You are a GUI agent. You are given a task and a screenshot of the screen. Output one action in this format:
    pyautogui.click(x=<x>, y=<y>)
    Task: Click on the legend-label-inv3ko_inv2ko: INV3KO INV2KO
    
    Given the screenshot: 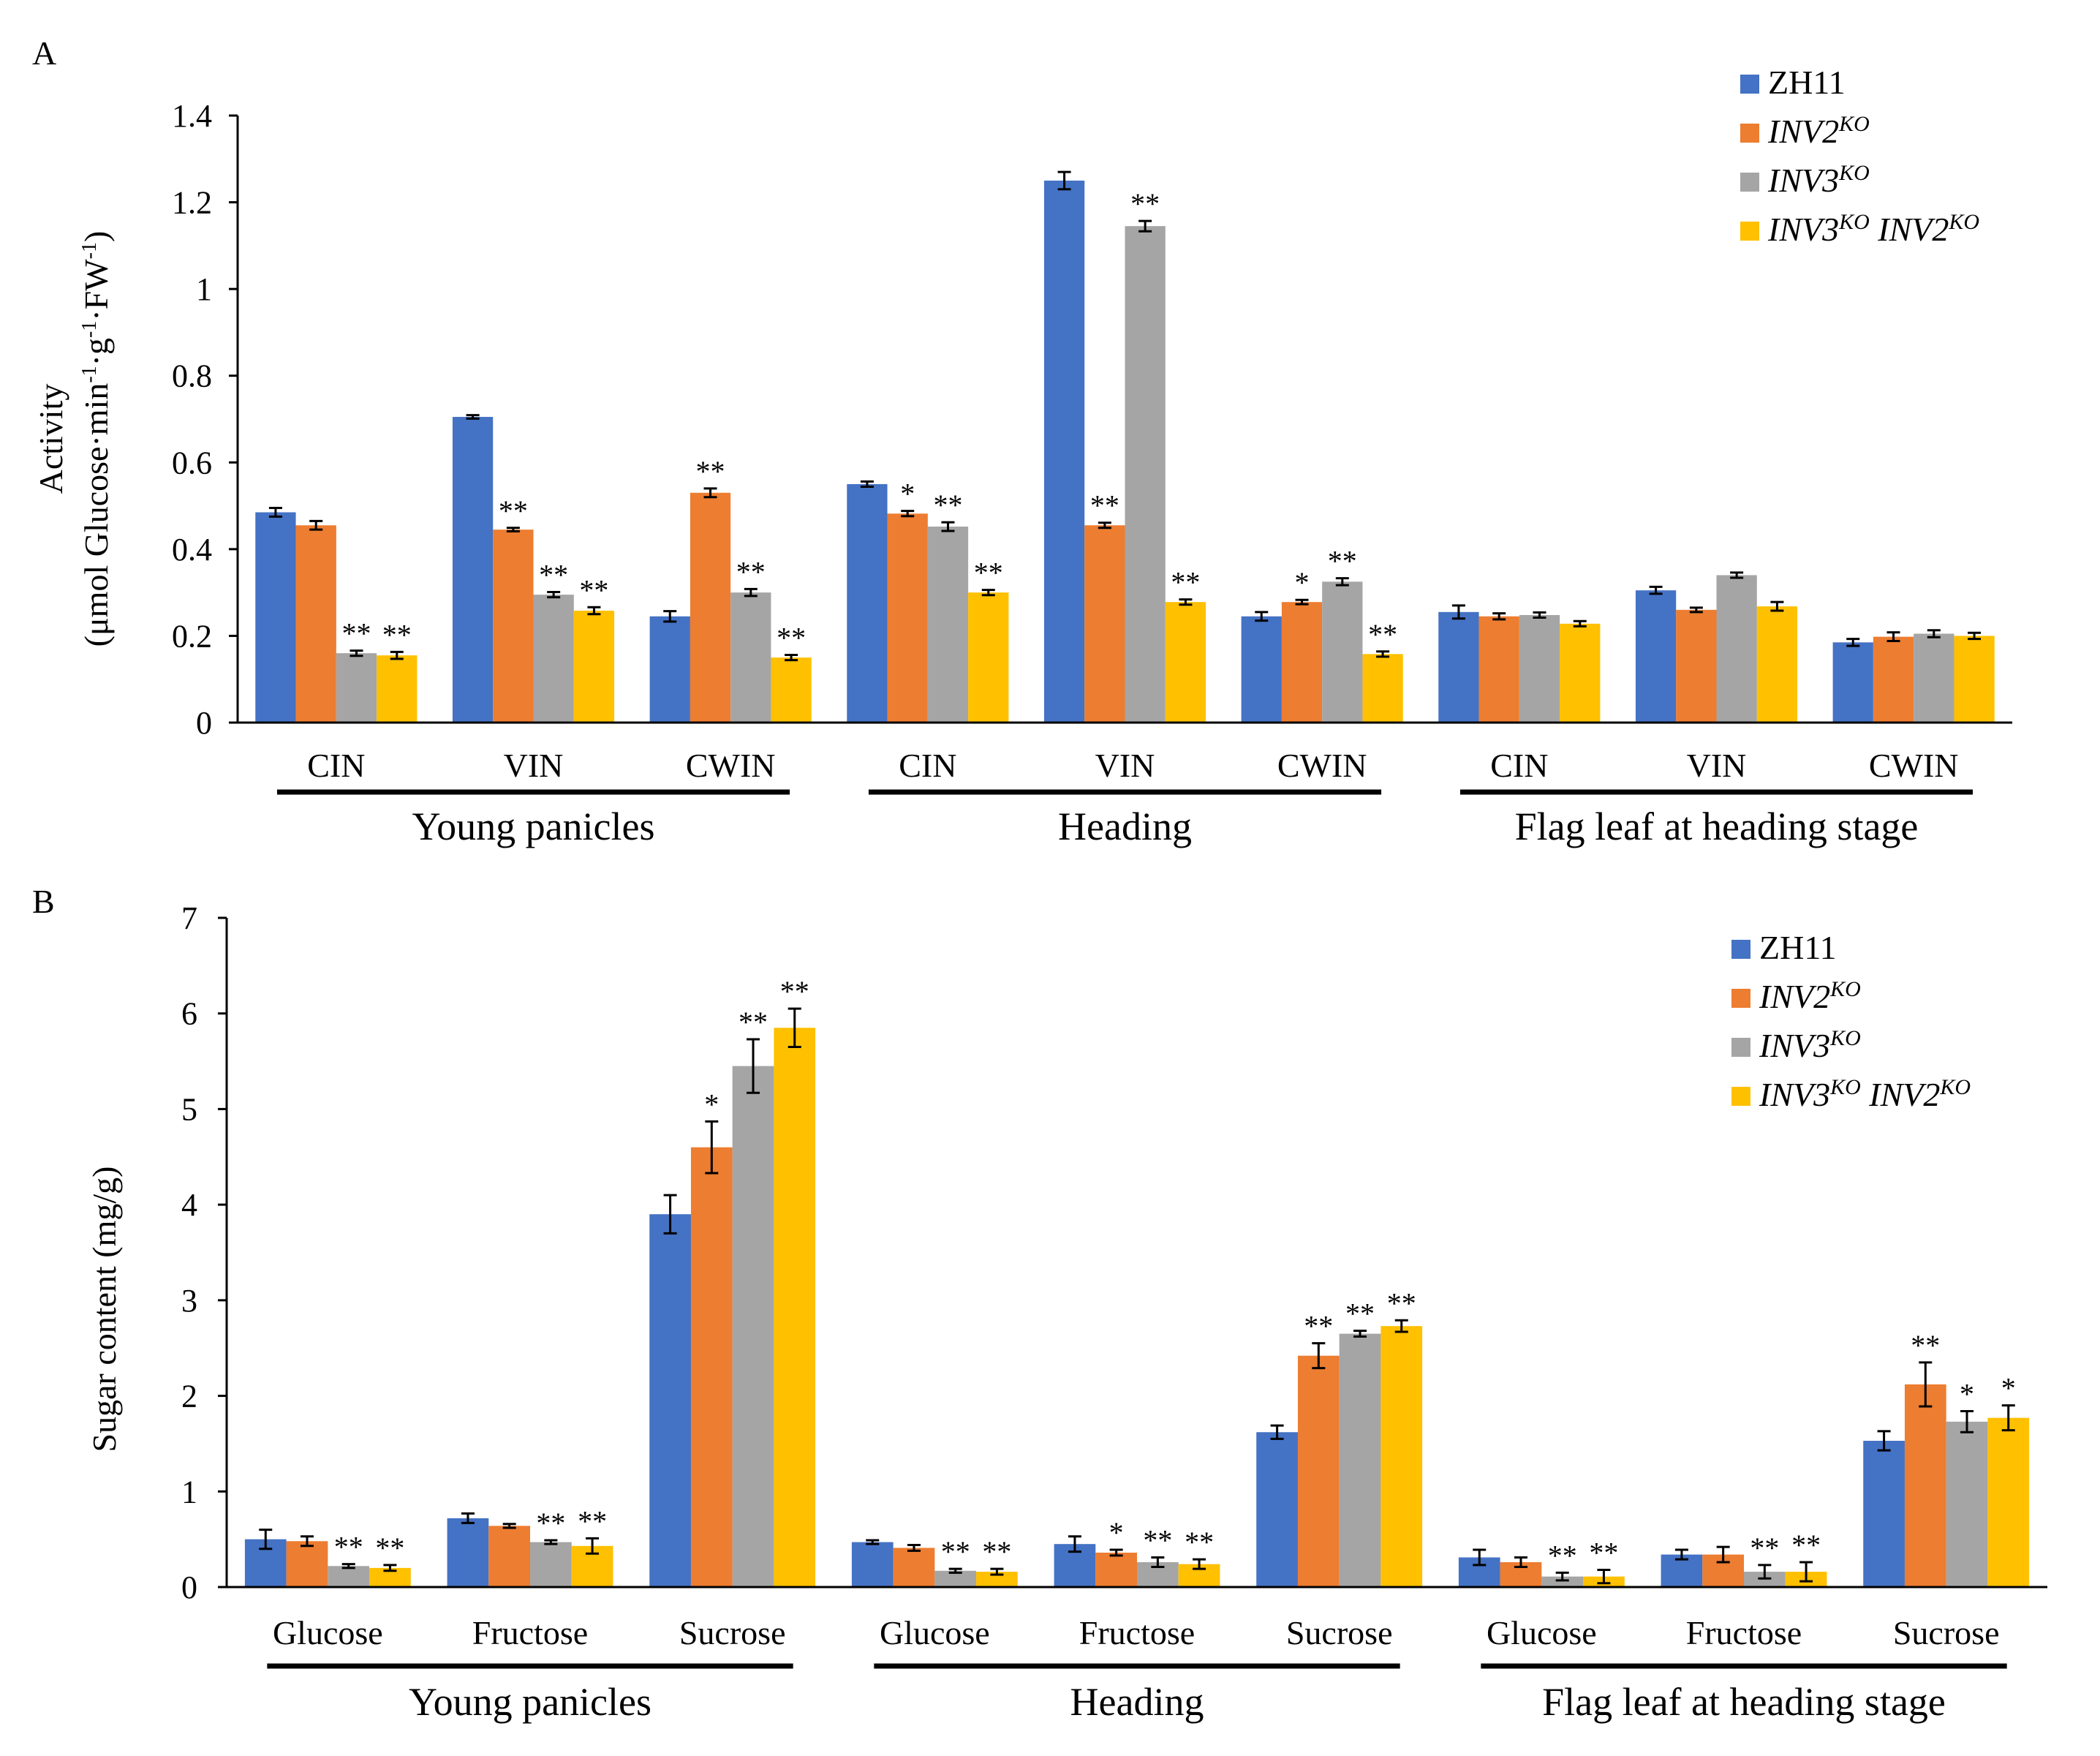 What is the action you would take?
    pyautogui.click(x=1865, y=1094)
    